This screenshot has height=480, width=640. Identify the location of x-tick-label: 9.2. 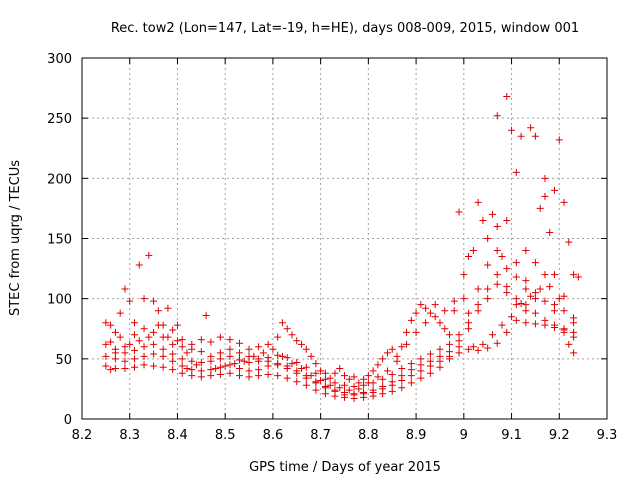
(559, 435).